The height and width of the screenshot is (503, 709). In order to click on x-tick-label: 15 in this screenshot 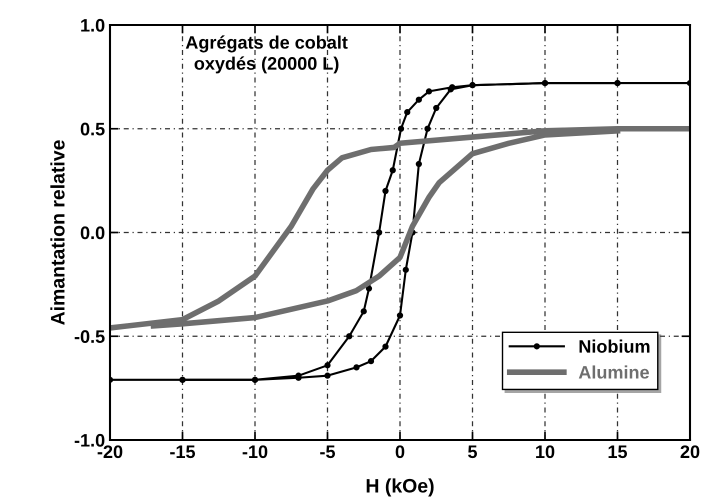, I will do `click(618, 452)`.